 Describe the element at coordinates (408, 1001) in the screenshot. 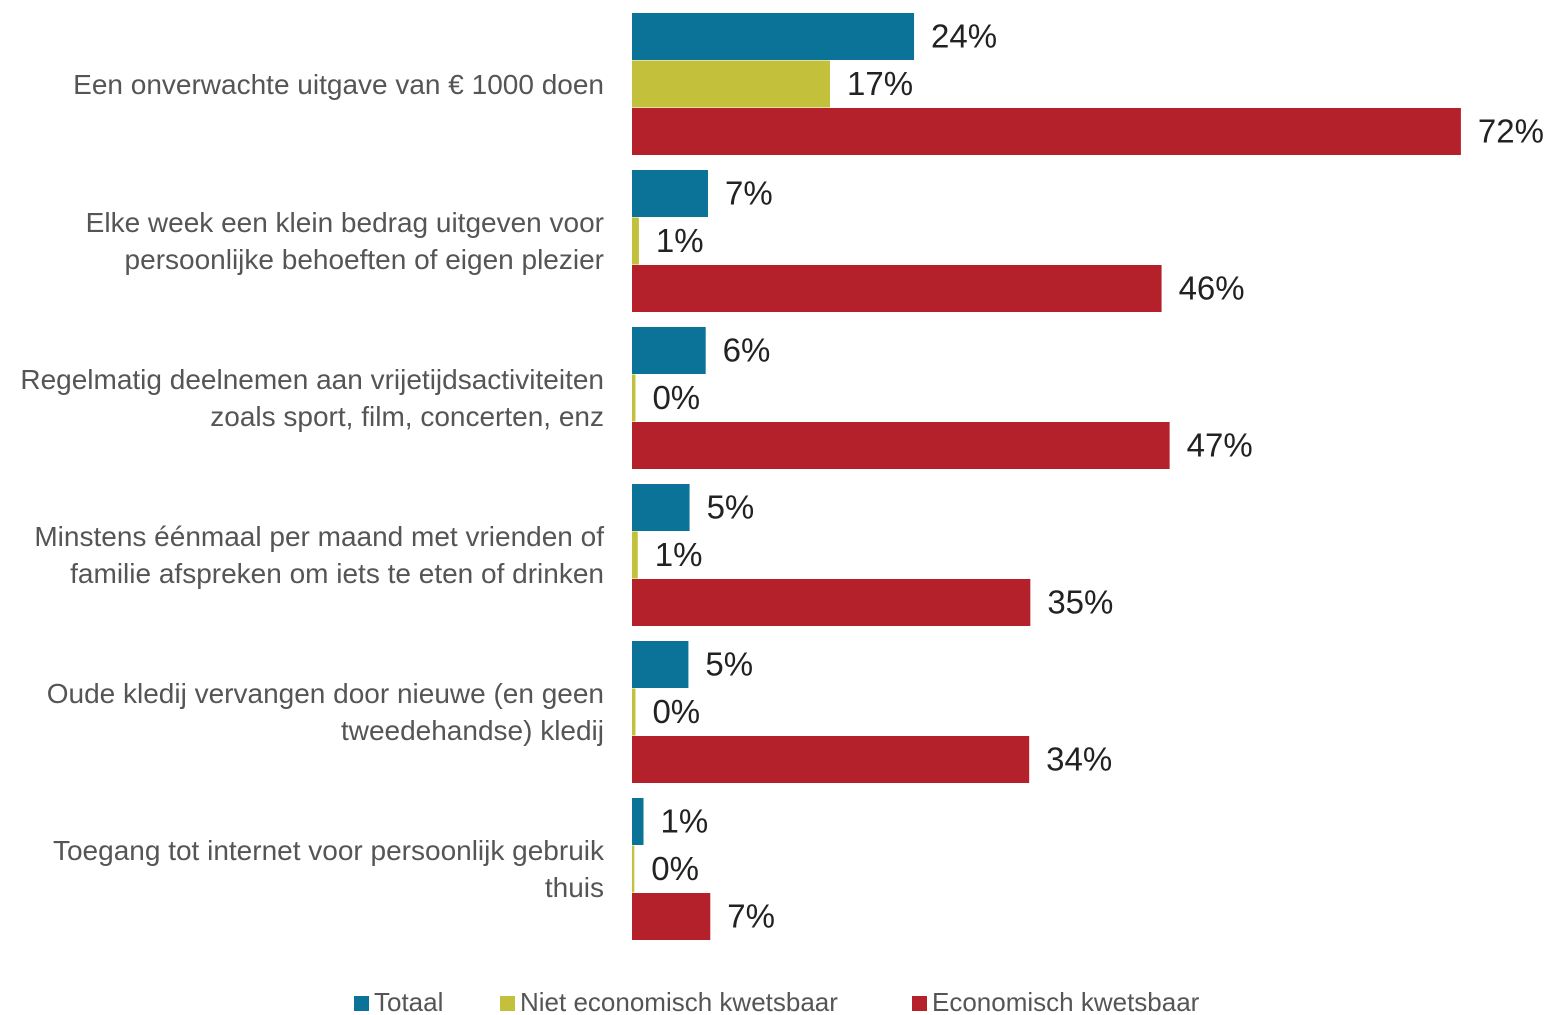

I see `legend-label: Totaal` at that location.